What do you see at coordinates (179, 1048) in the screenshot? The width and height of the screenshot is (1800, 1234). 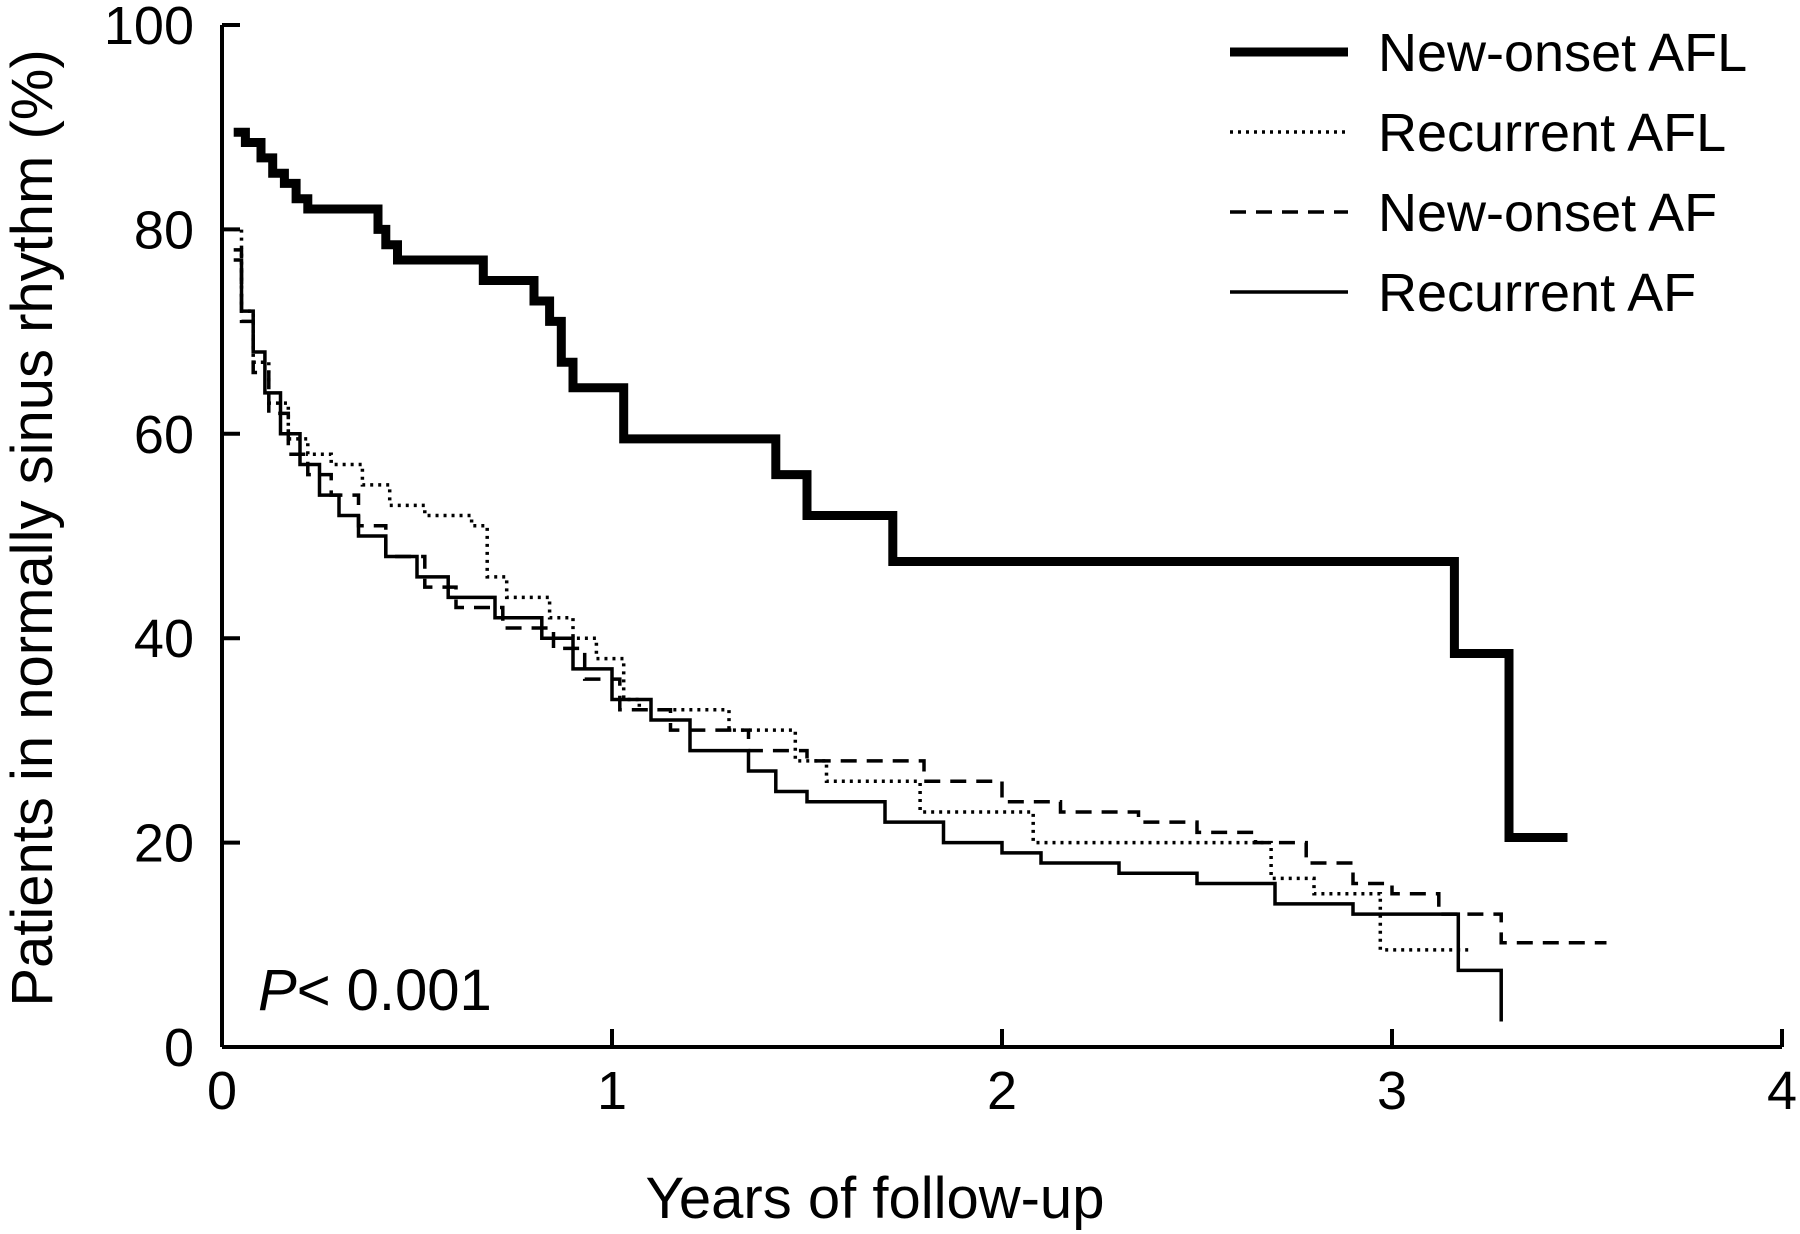 I see `y-tick-label: 0` at bounding box center [179, 1048].